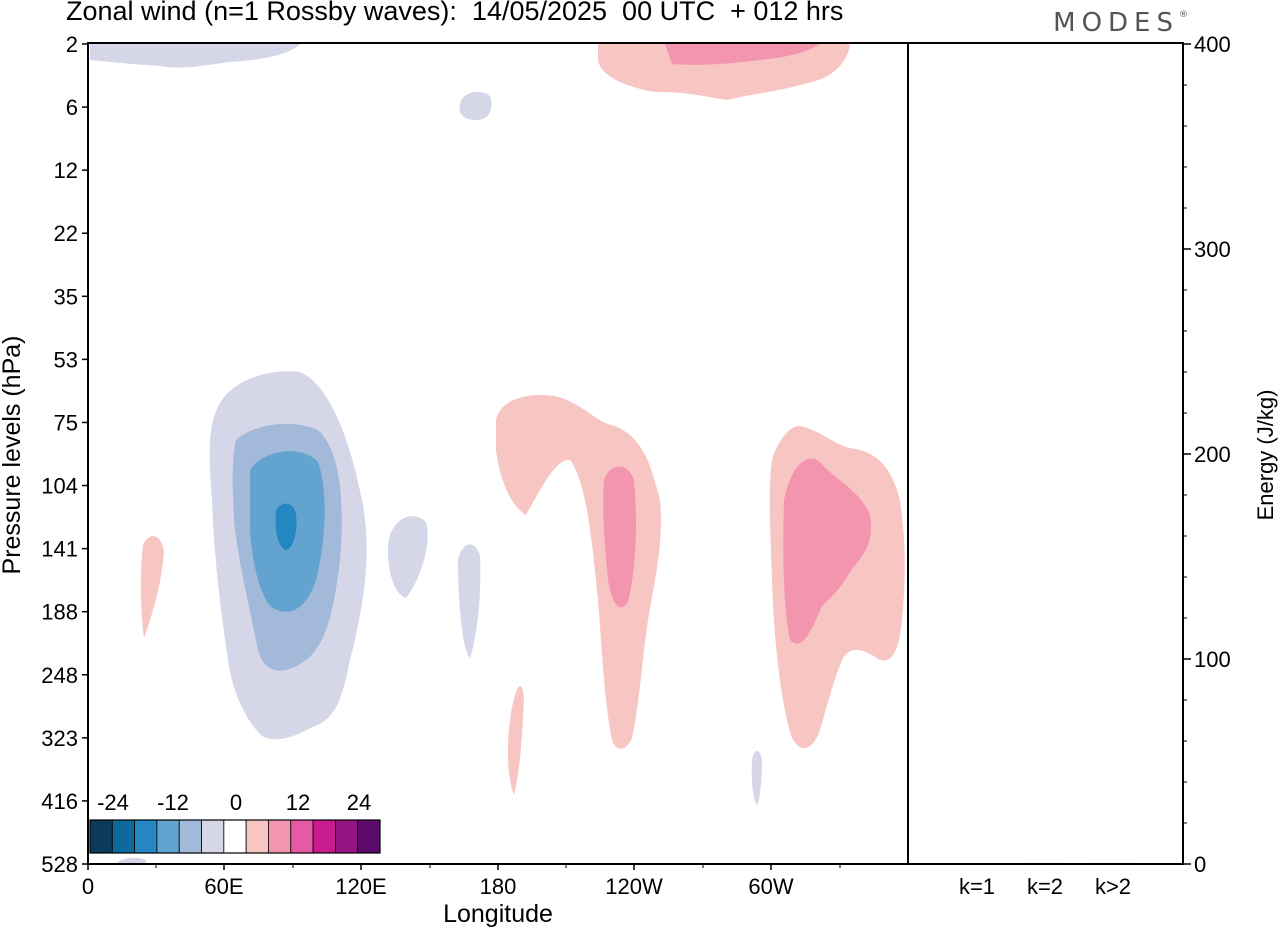 Image resolution: width=1280 pixels, height=930 pixels. Describe the element at coordinates (66, 359) in the screenshot. I see `y-tick-label: 53` at that location.